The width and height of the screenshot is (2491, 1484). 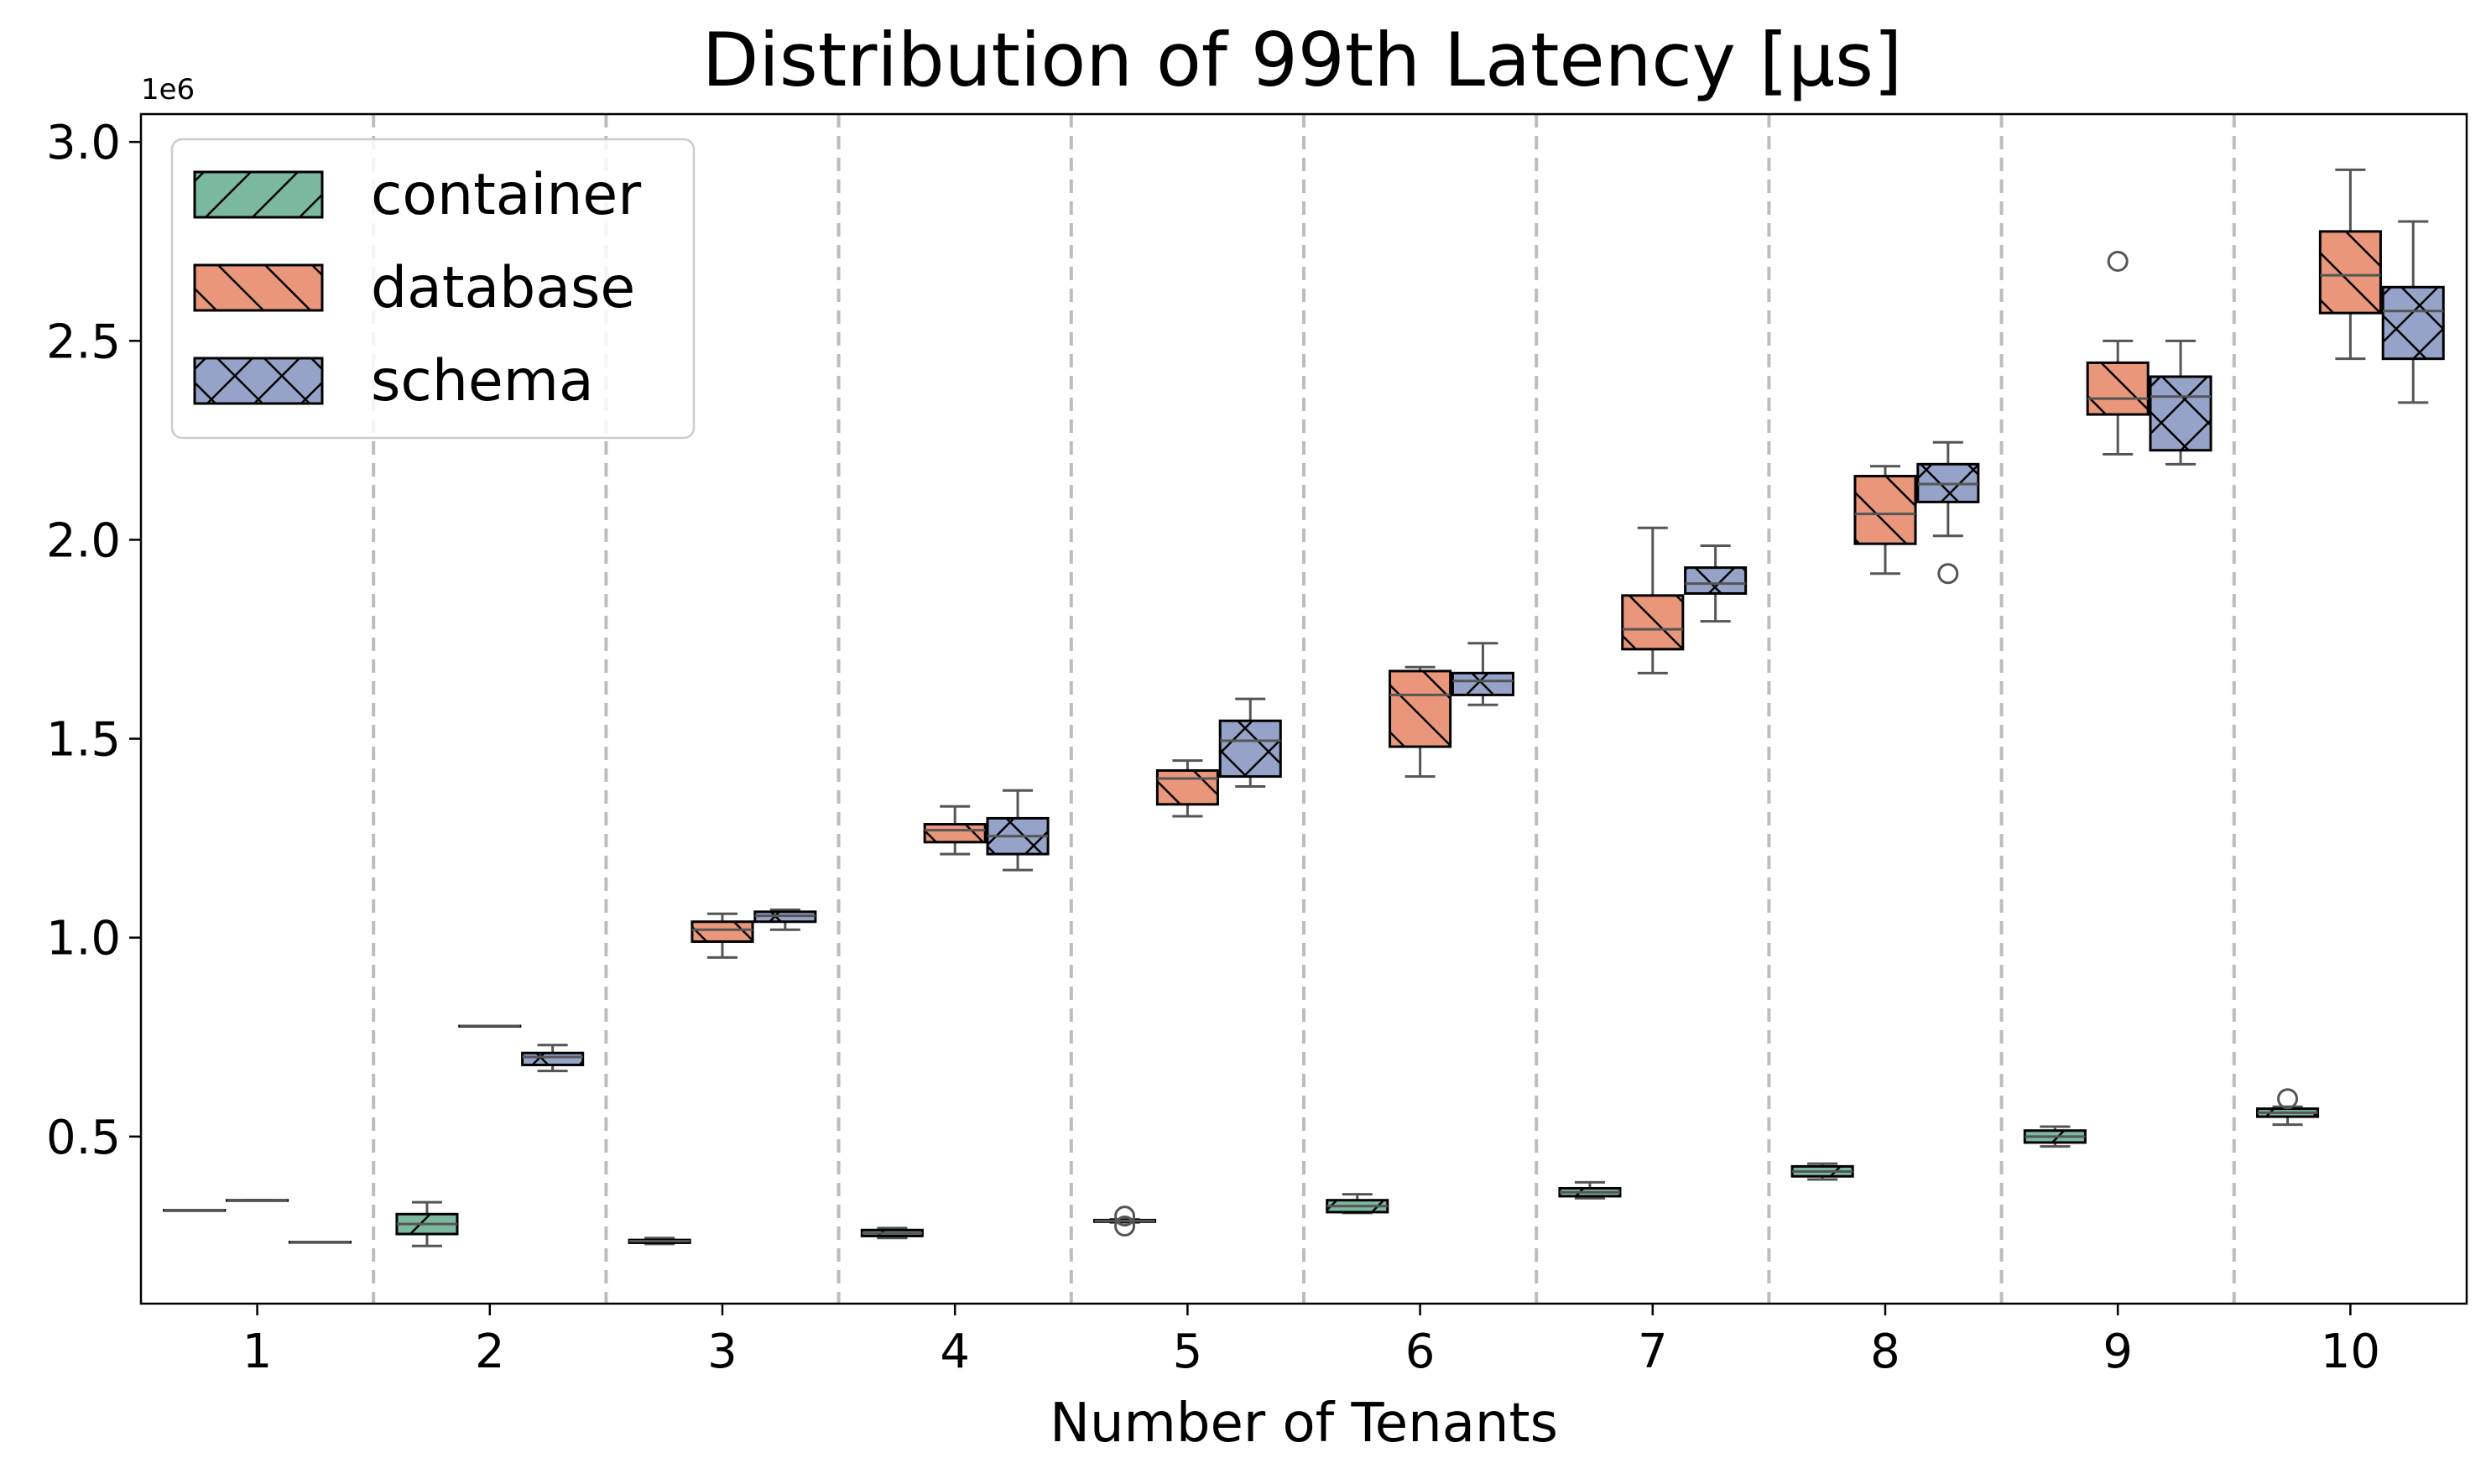 I want to click on x-axis-label: Number of Tenants, so click(x=1304, y=1424).